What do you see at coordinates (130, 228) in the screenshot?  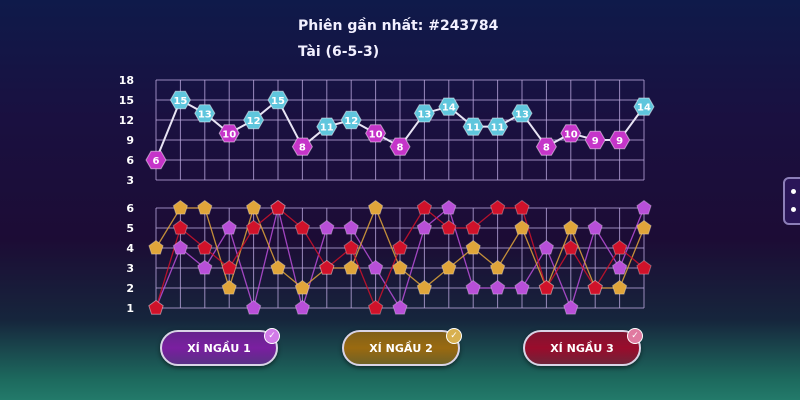 I see `y-tick-label: 5` at bounding box center [130, 228].